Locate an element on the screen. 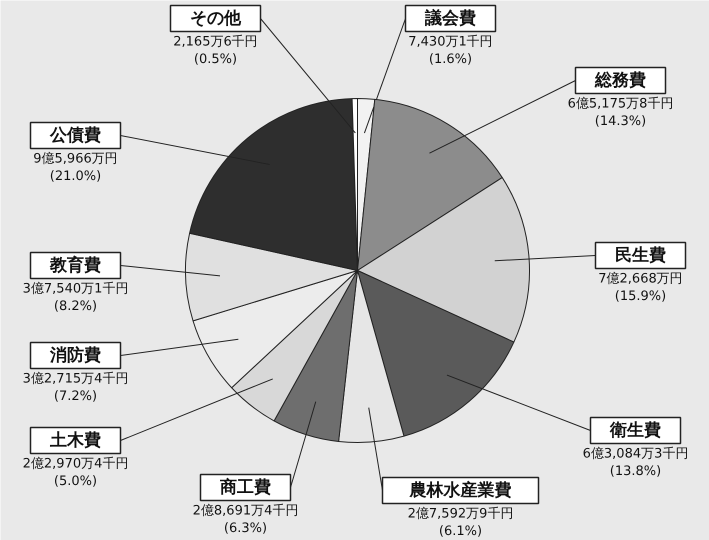 This screenshot has width=709, height=540. data-label: 6億5,175万8千円 (14.3%) is located at coordinates (621, 112).